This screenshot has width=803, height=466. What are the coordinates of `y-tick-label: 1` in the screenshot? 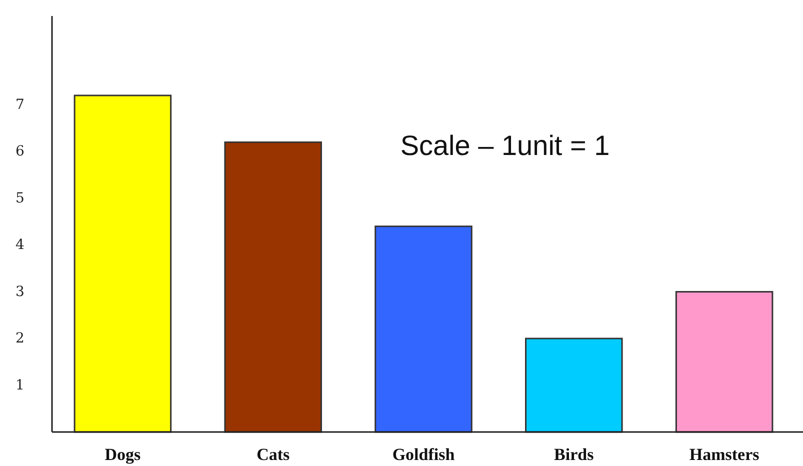 It's located at (20, 385).